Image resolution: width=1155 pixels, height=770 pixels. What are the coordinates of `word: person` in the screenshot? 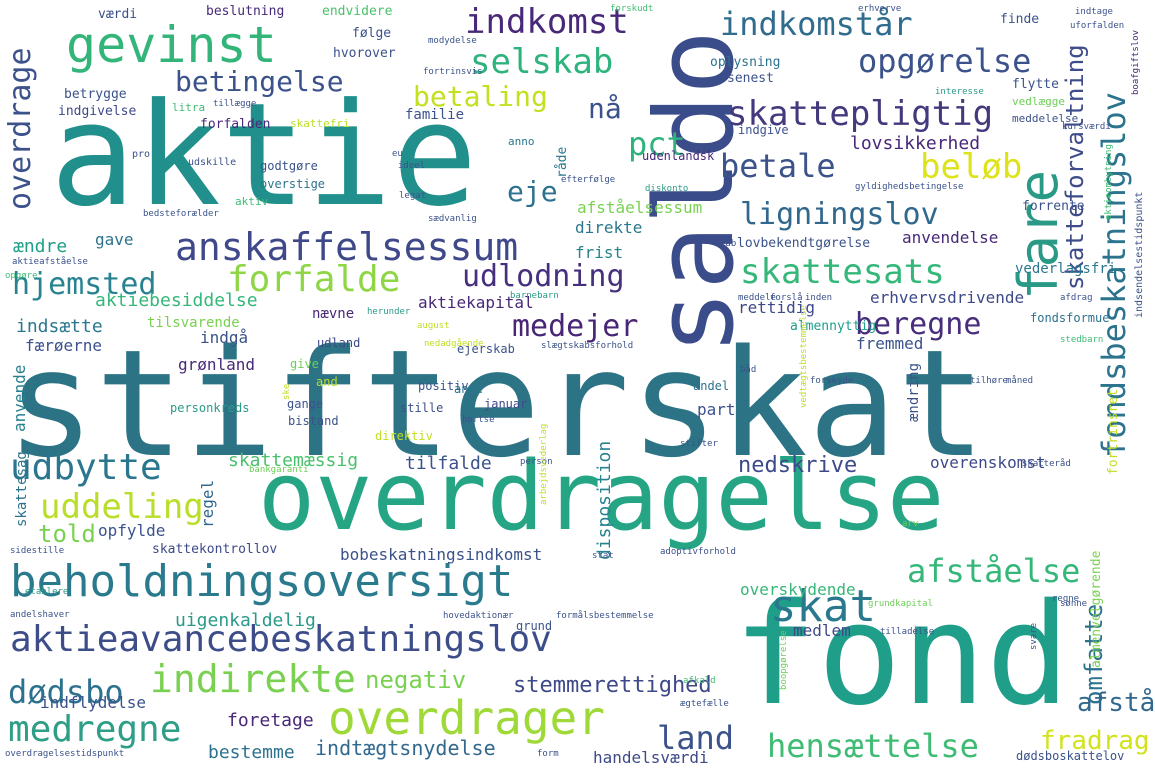 It's located at (536, 462).